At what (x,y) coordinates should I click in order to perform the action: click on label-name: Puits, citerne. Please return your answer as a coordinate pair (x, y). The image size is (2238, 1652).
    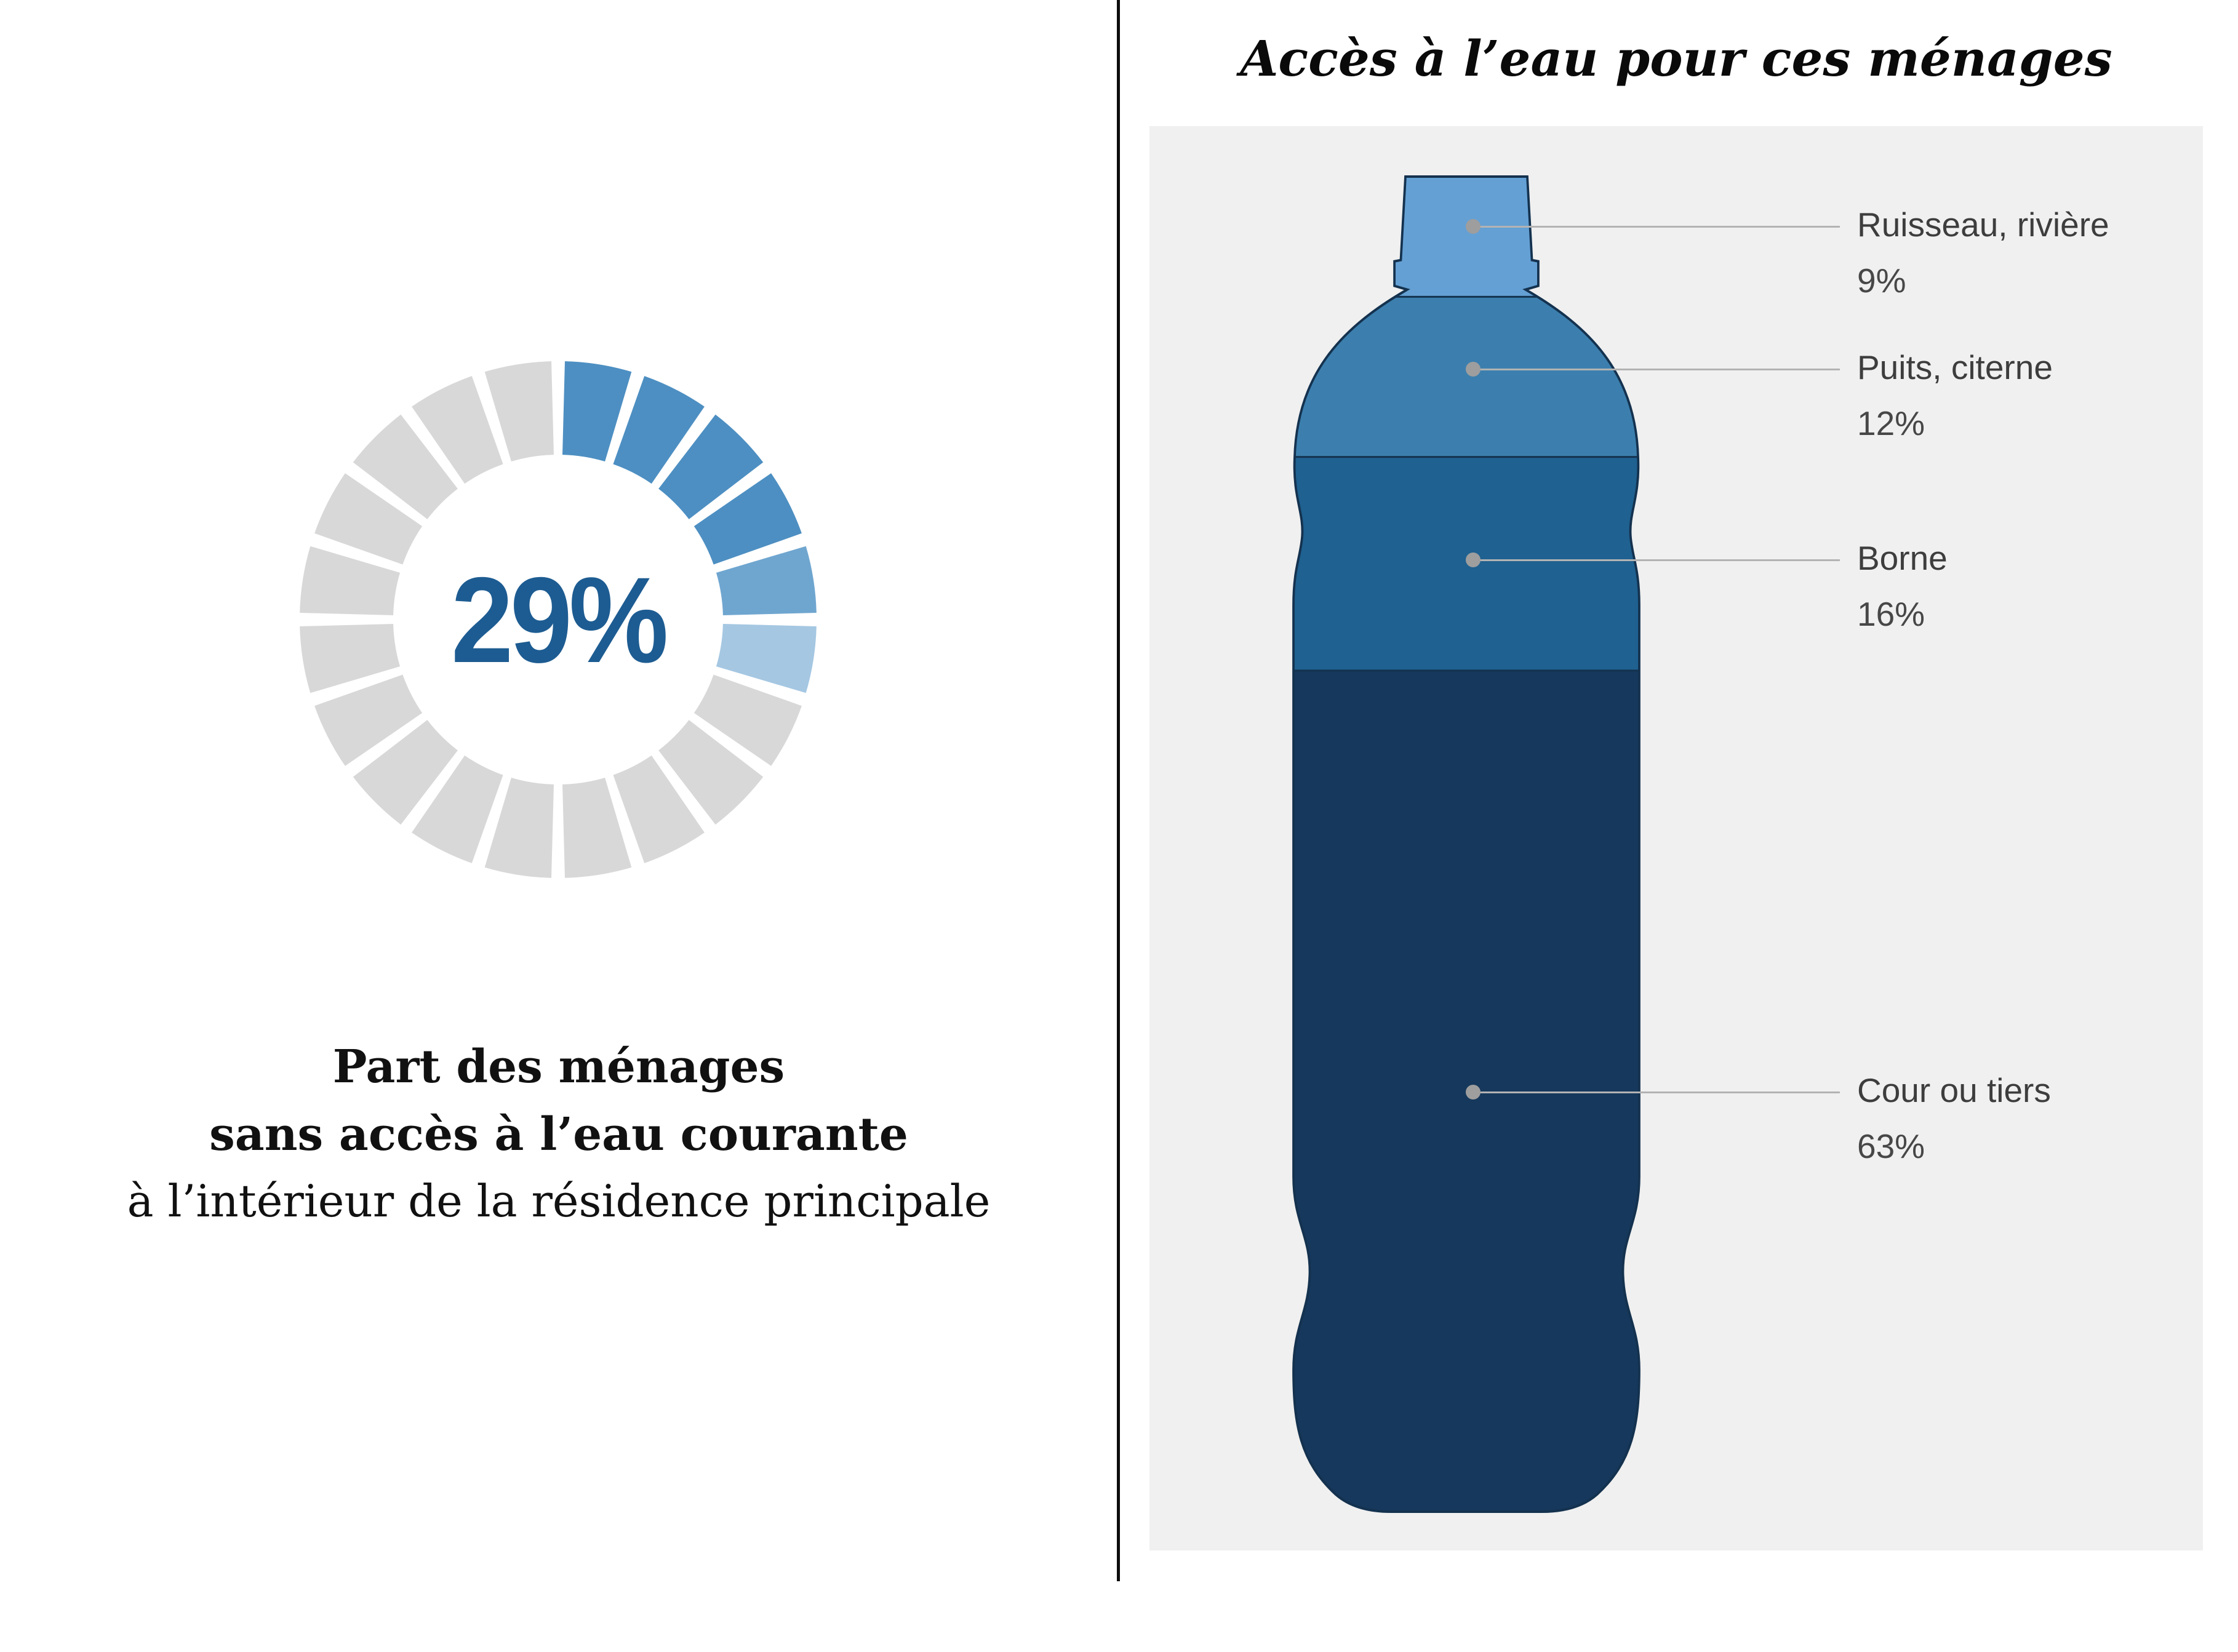
    Looking at the image, I should click on (1955, 367).